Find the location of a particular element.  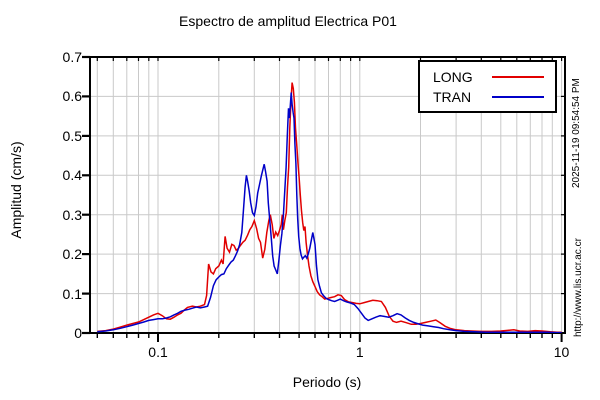

y-tick-label: 0.6 is located at coordinates (72, 96).